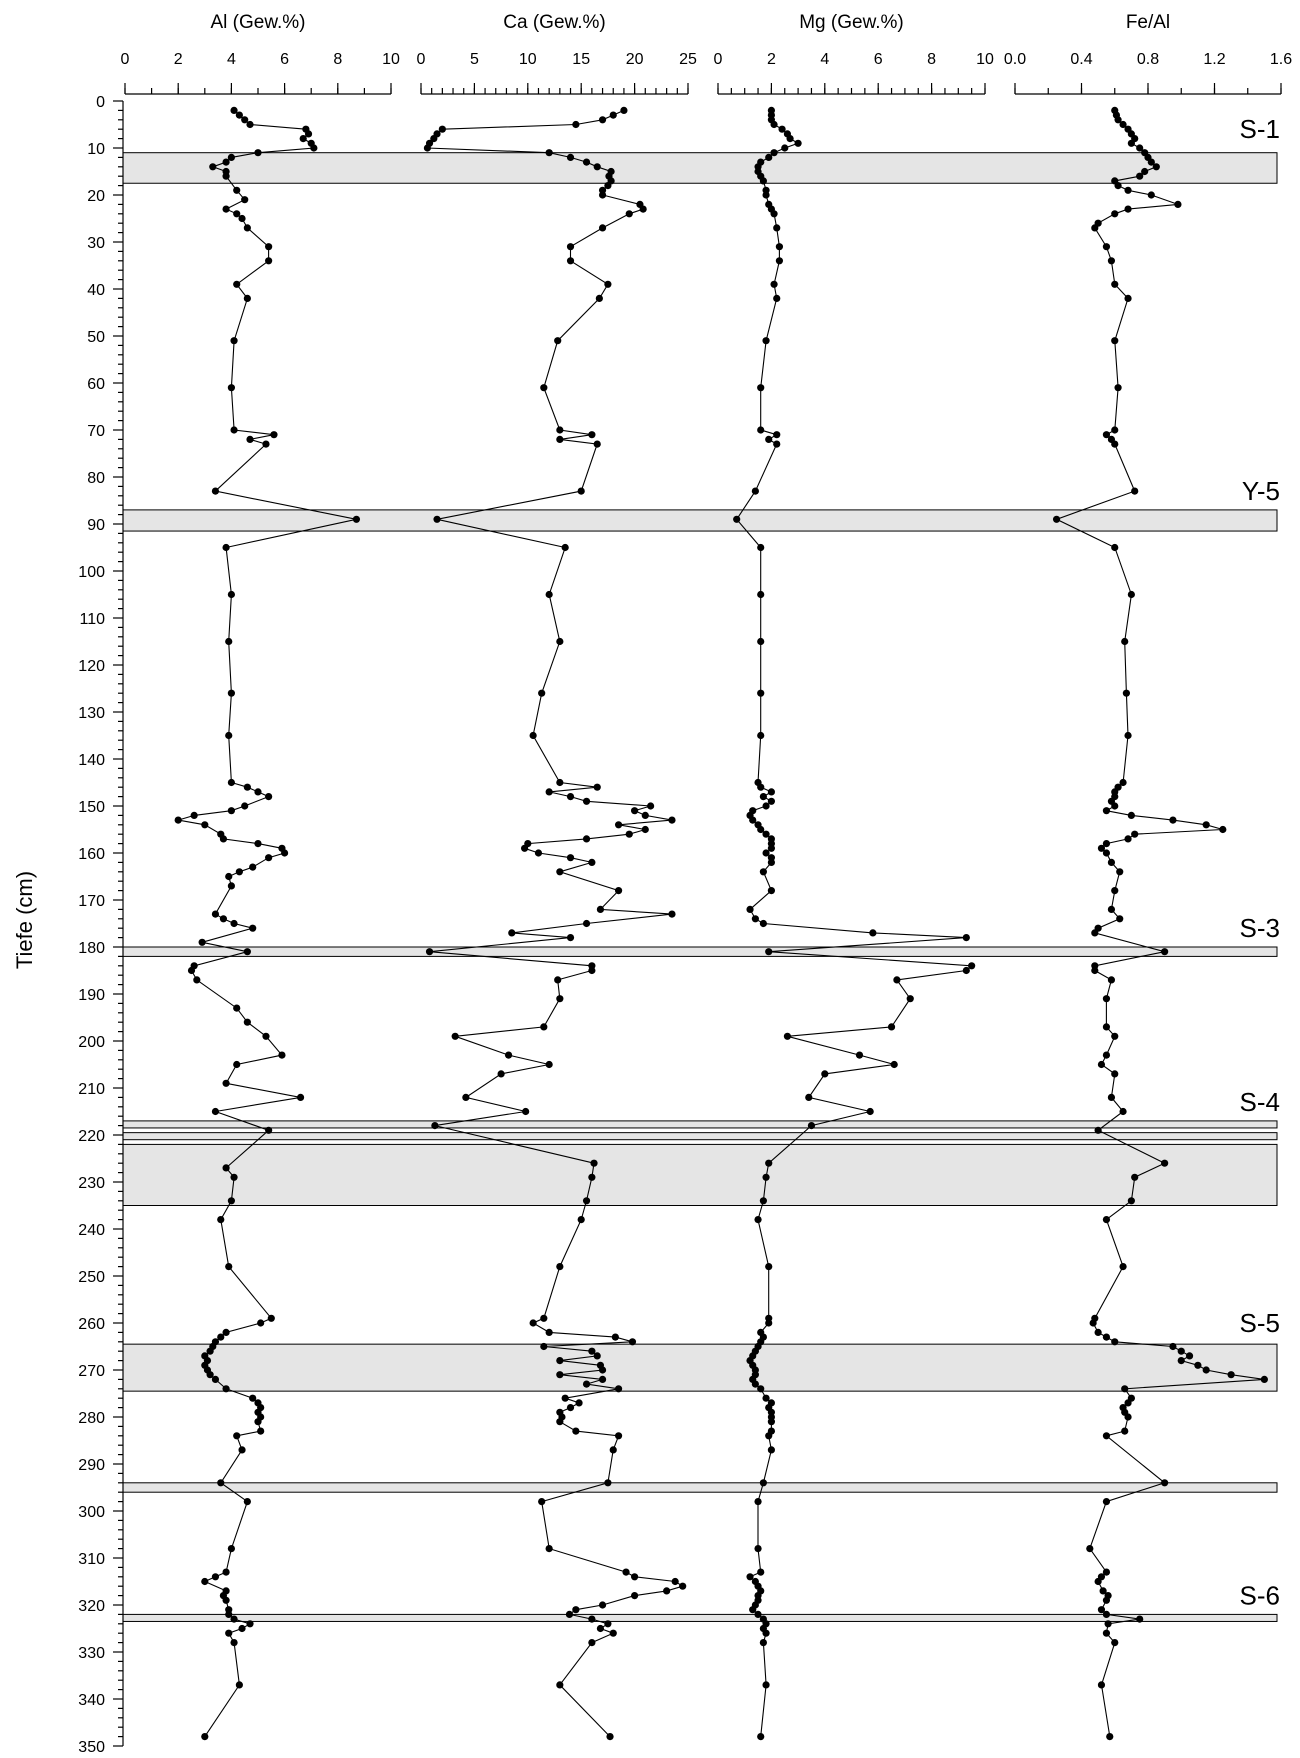 Image resolution: width=1300 pixels, height=1758 pixels. Describe the element at coordinates (91, 760) in the screenshot. I see `y-tick-label: 140` at that location.